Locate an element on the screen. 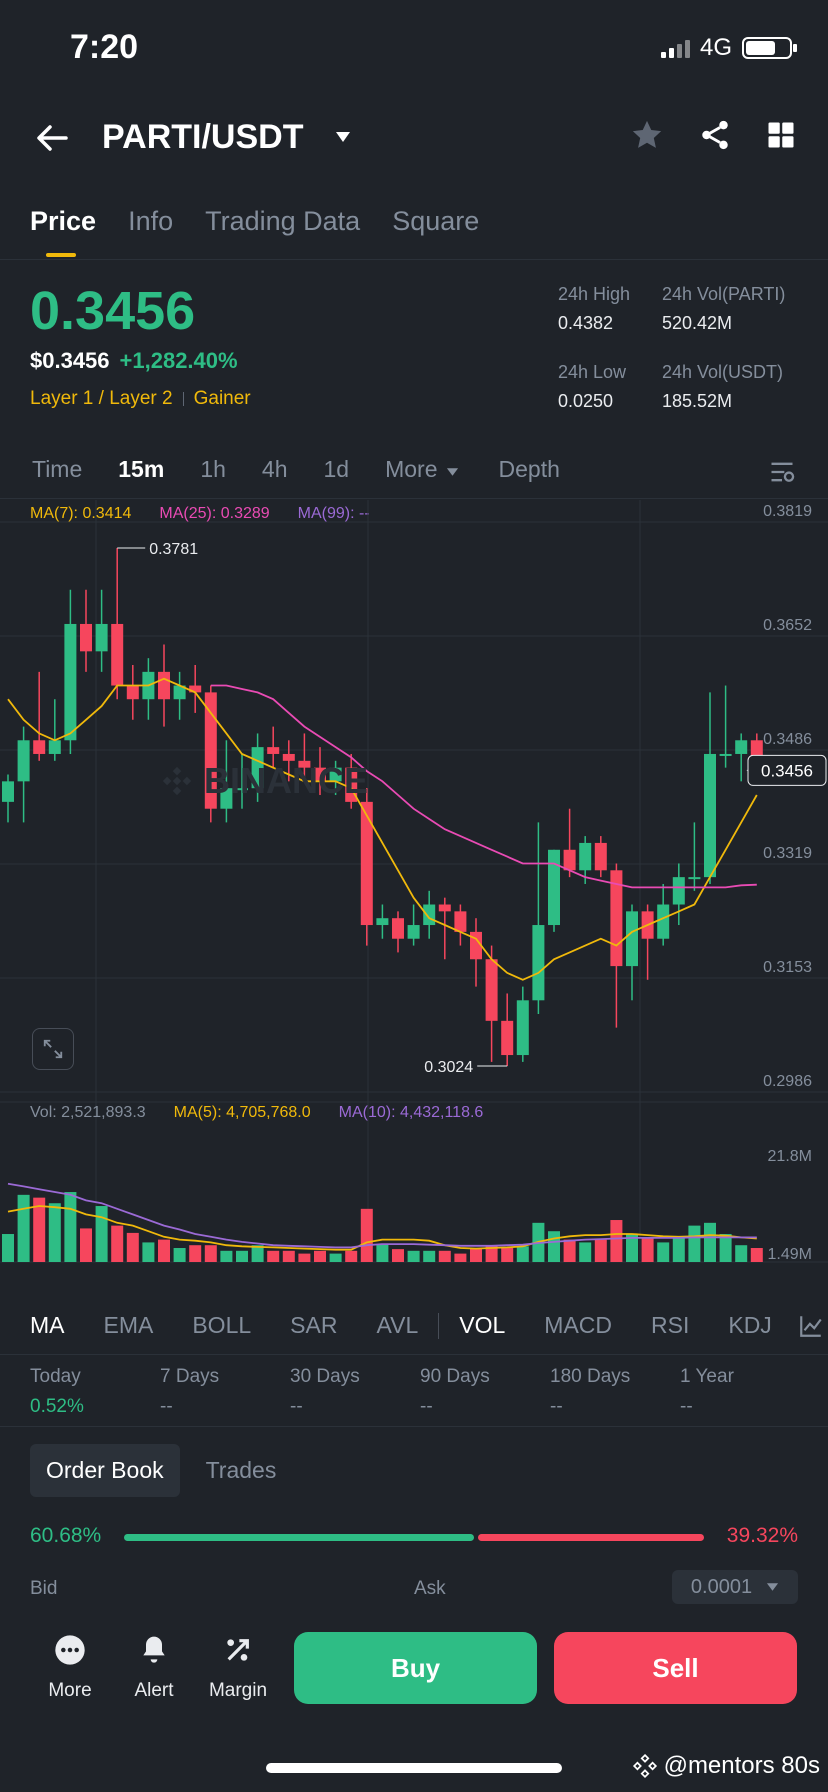 Image resolution: width=828 pixels, height=1792 pixels. buy-button: Buy is located at coordinates (415, 1668).